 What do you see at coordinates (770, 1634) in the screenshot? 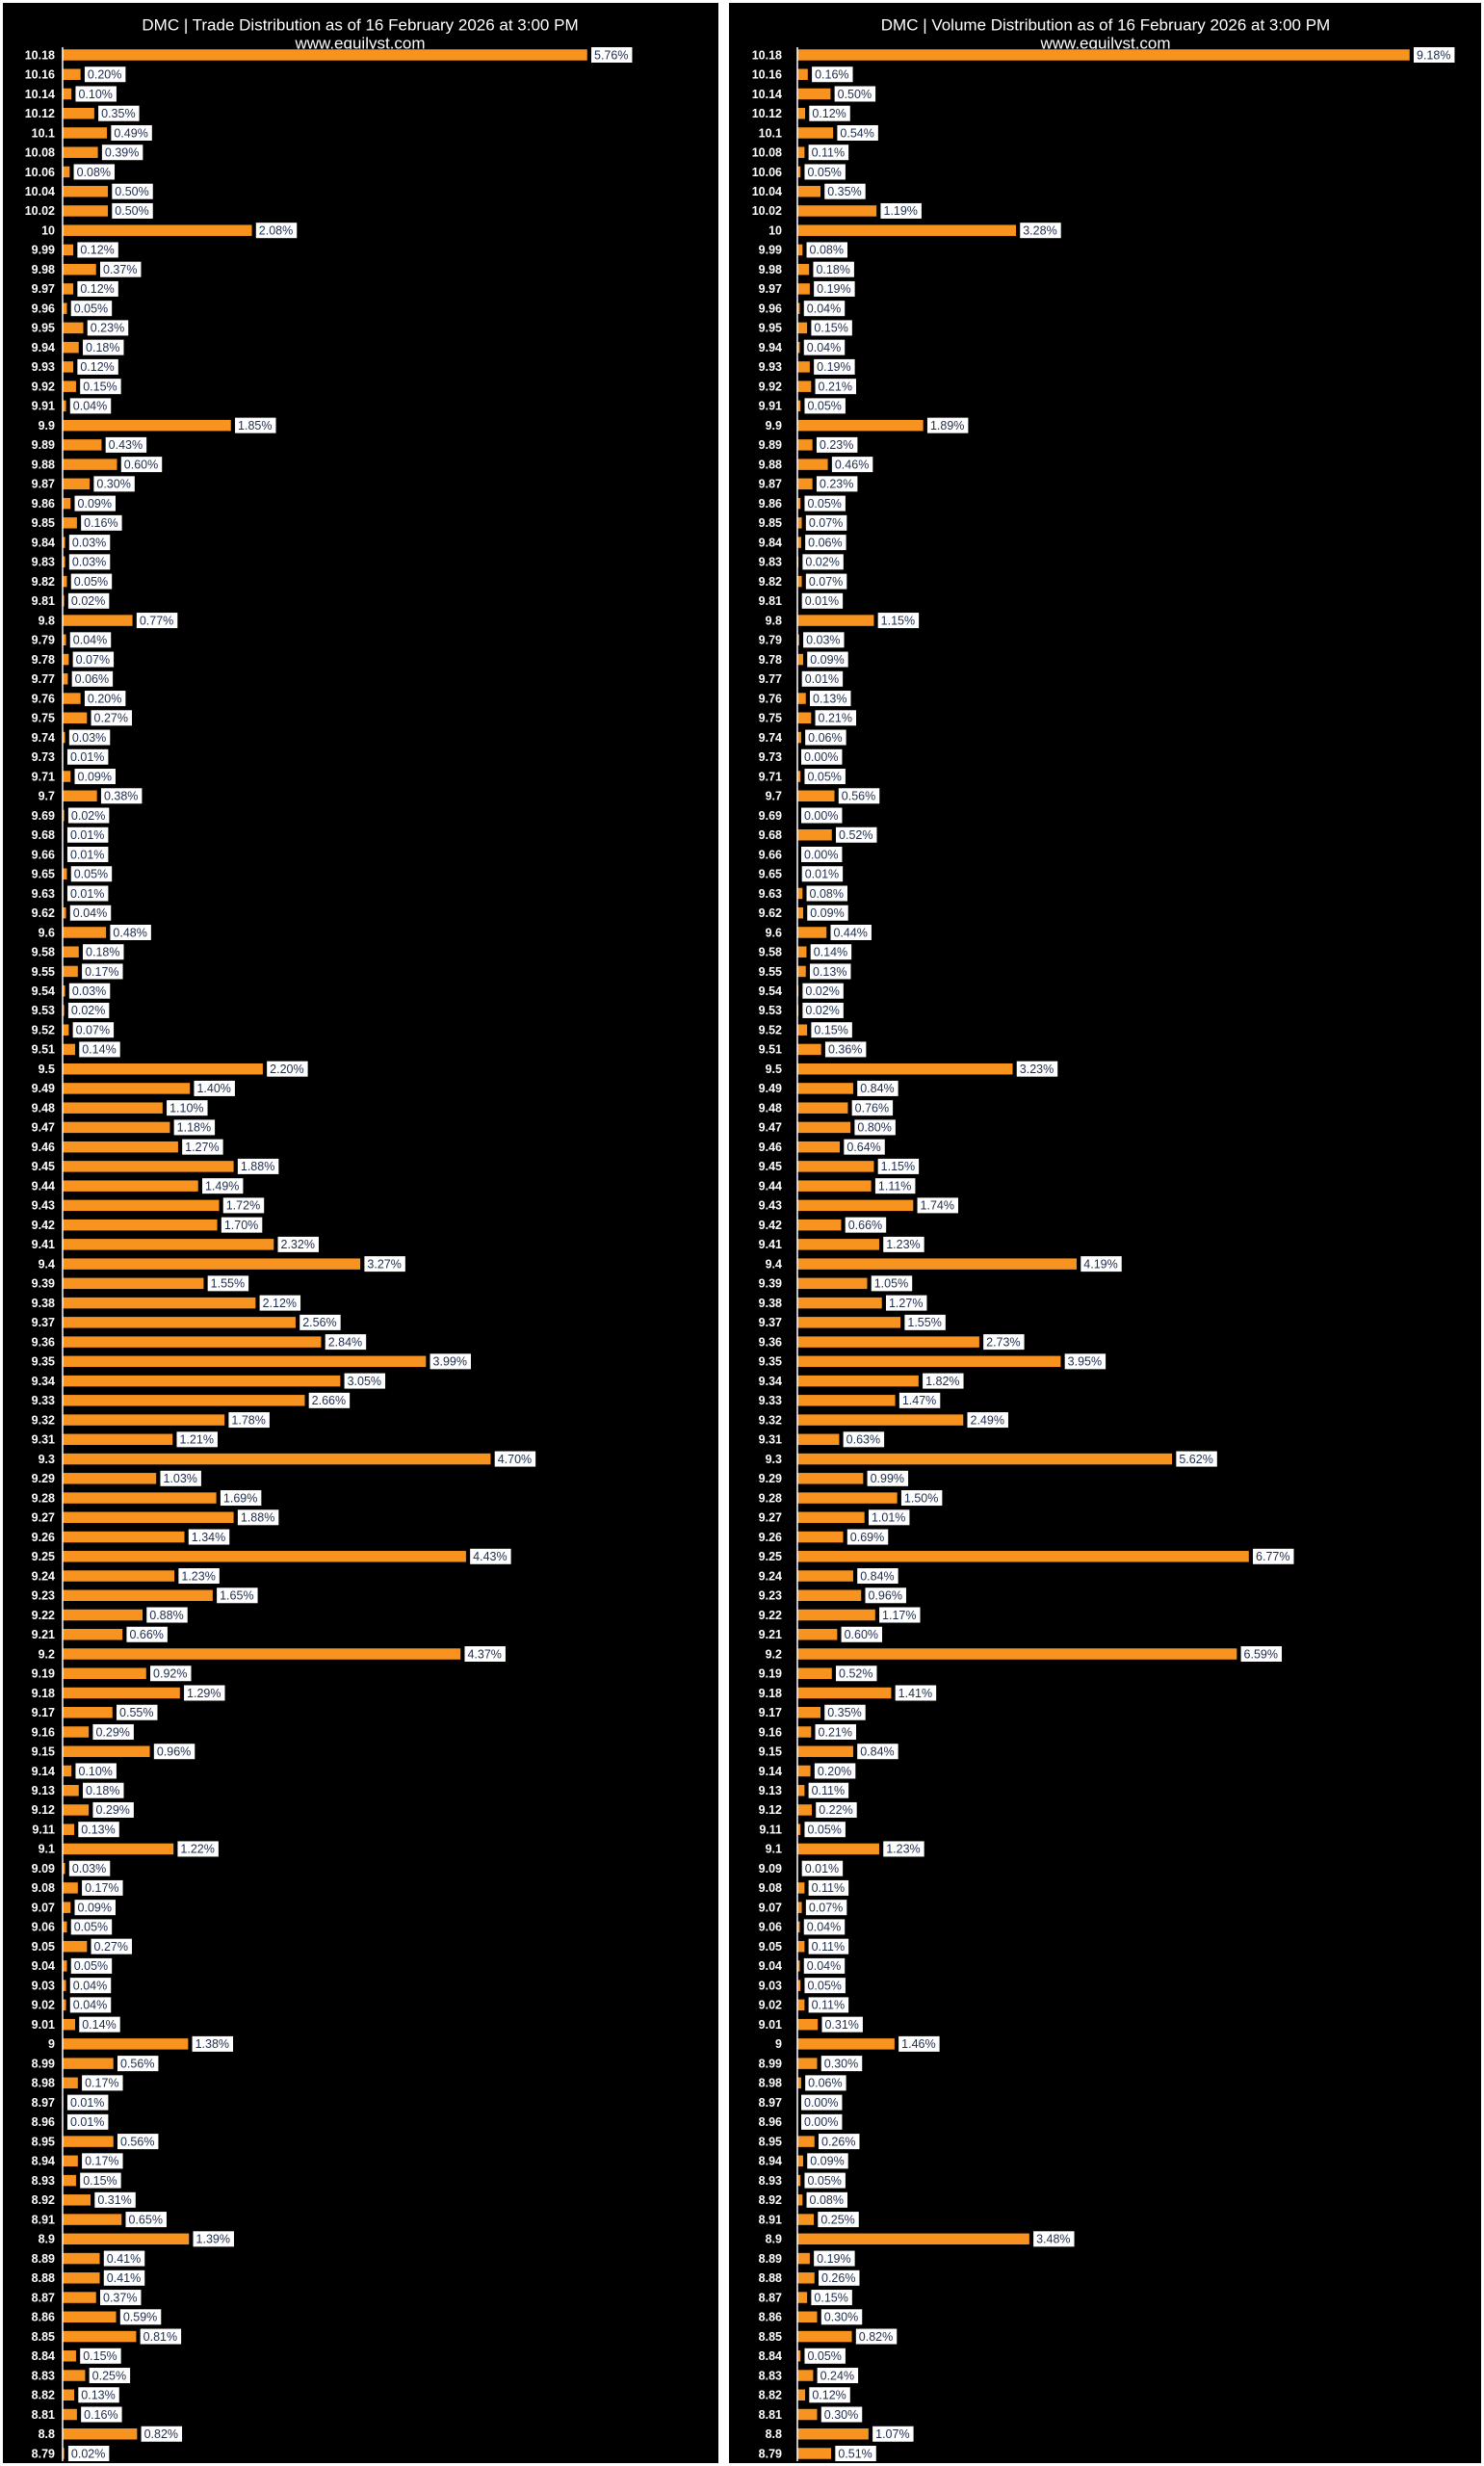
I see `category-label: 9.21` at bounding box center [770, 1634].